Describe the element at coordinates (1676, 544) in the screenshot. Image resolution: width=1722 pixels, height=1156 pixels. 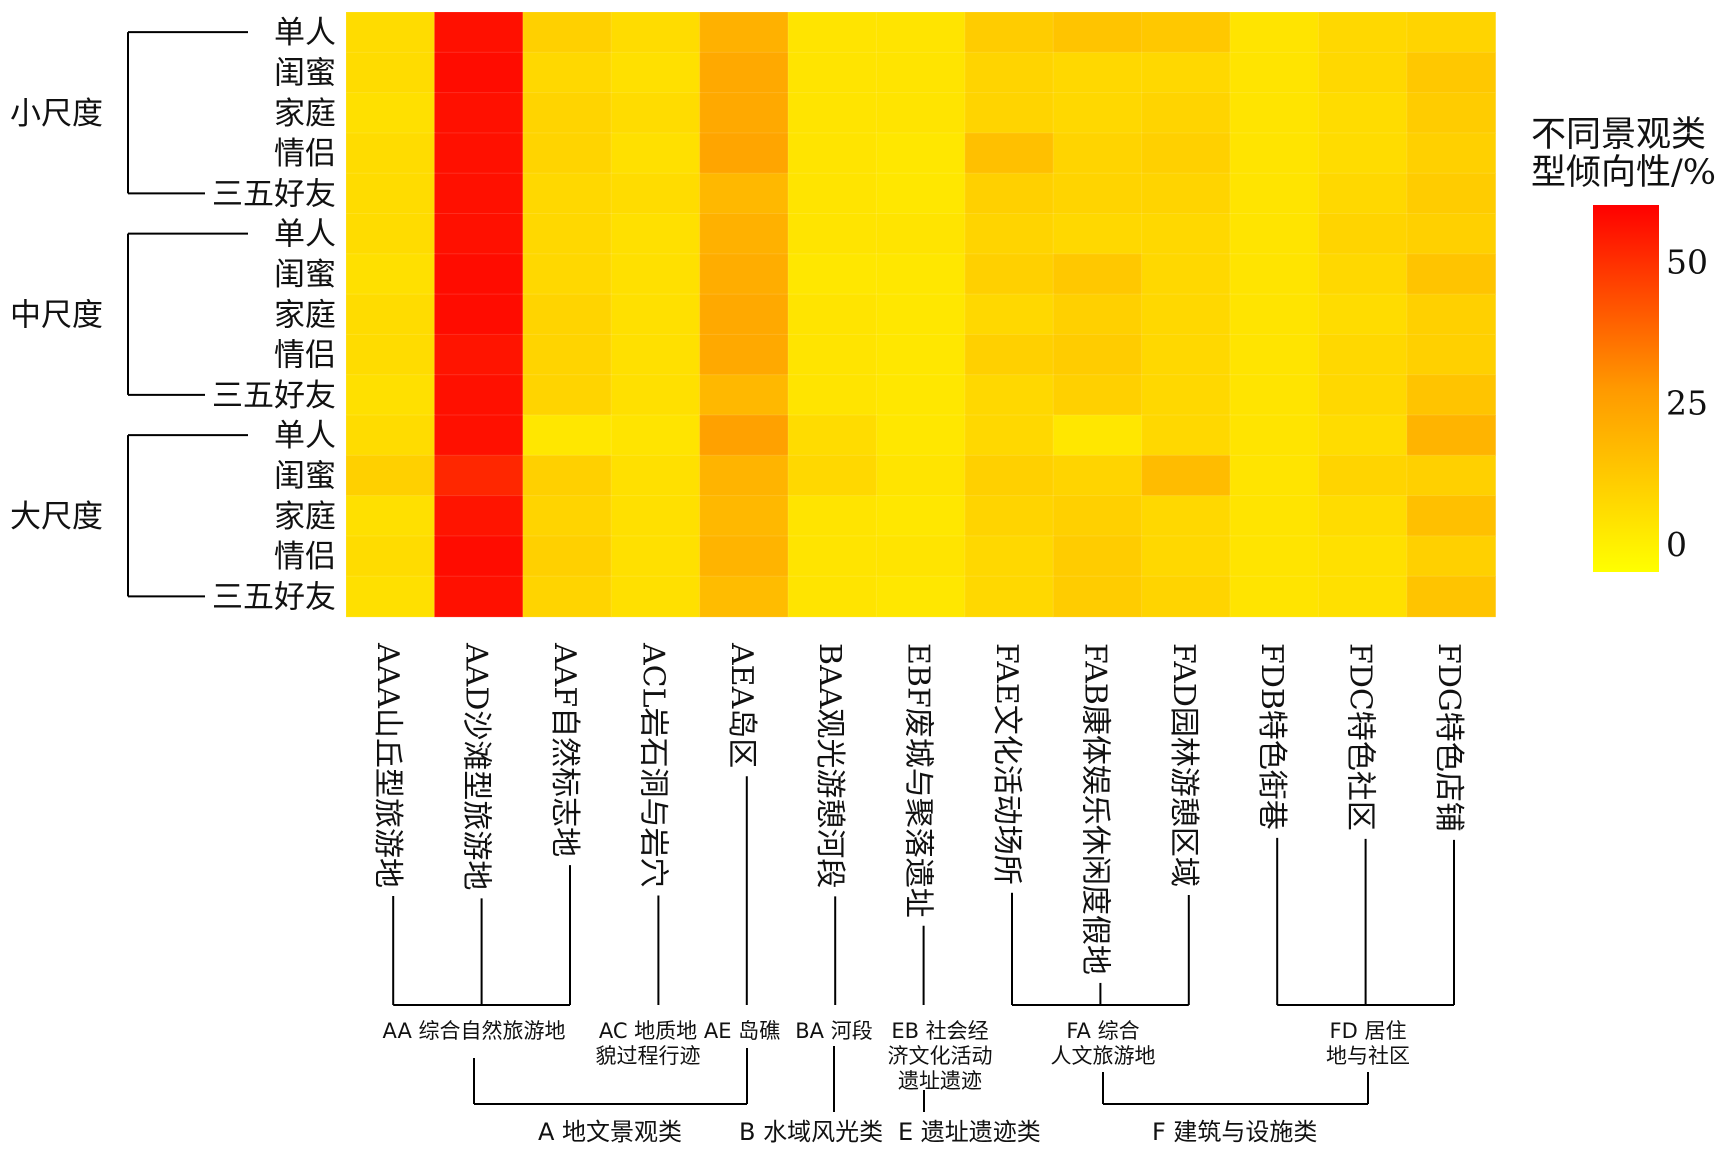
I see `colorbar-tick-label: 0` at that location.